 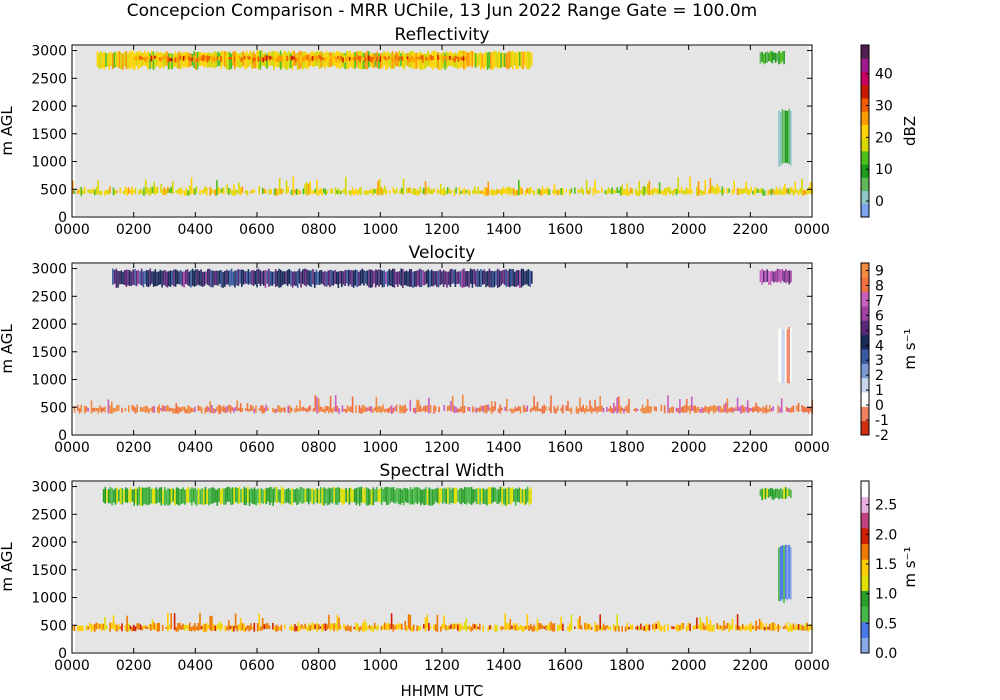 What do you see at coordinates (879, 271) in the screenshot?
I see `colorbar-tick-label: 9` at bounding box center [879, 271].